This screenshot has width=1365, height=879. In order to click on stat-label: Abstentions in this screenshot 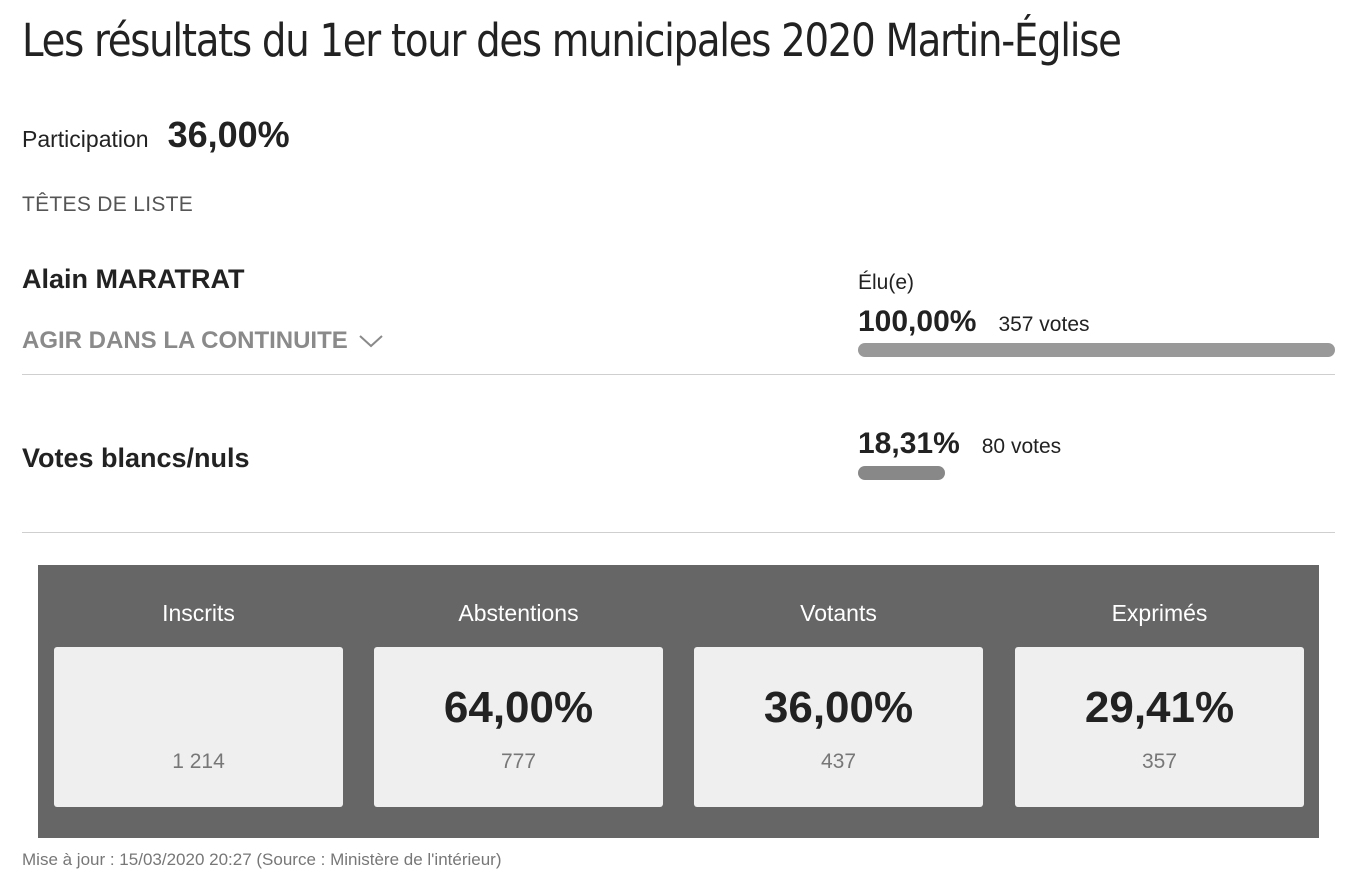, I will do `click(518, 613)`.